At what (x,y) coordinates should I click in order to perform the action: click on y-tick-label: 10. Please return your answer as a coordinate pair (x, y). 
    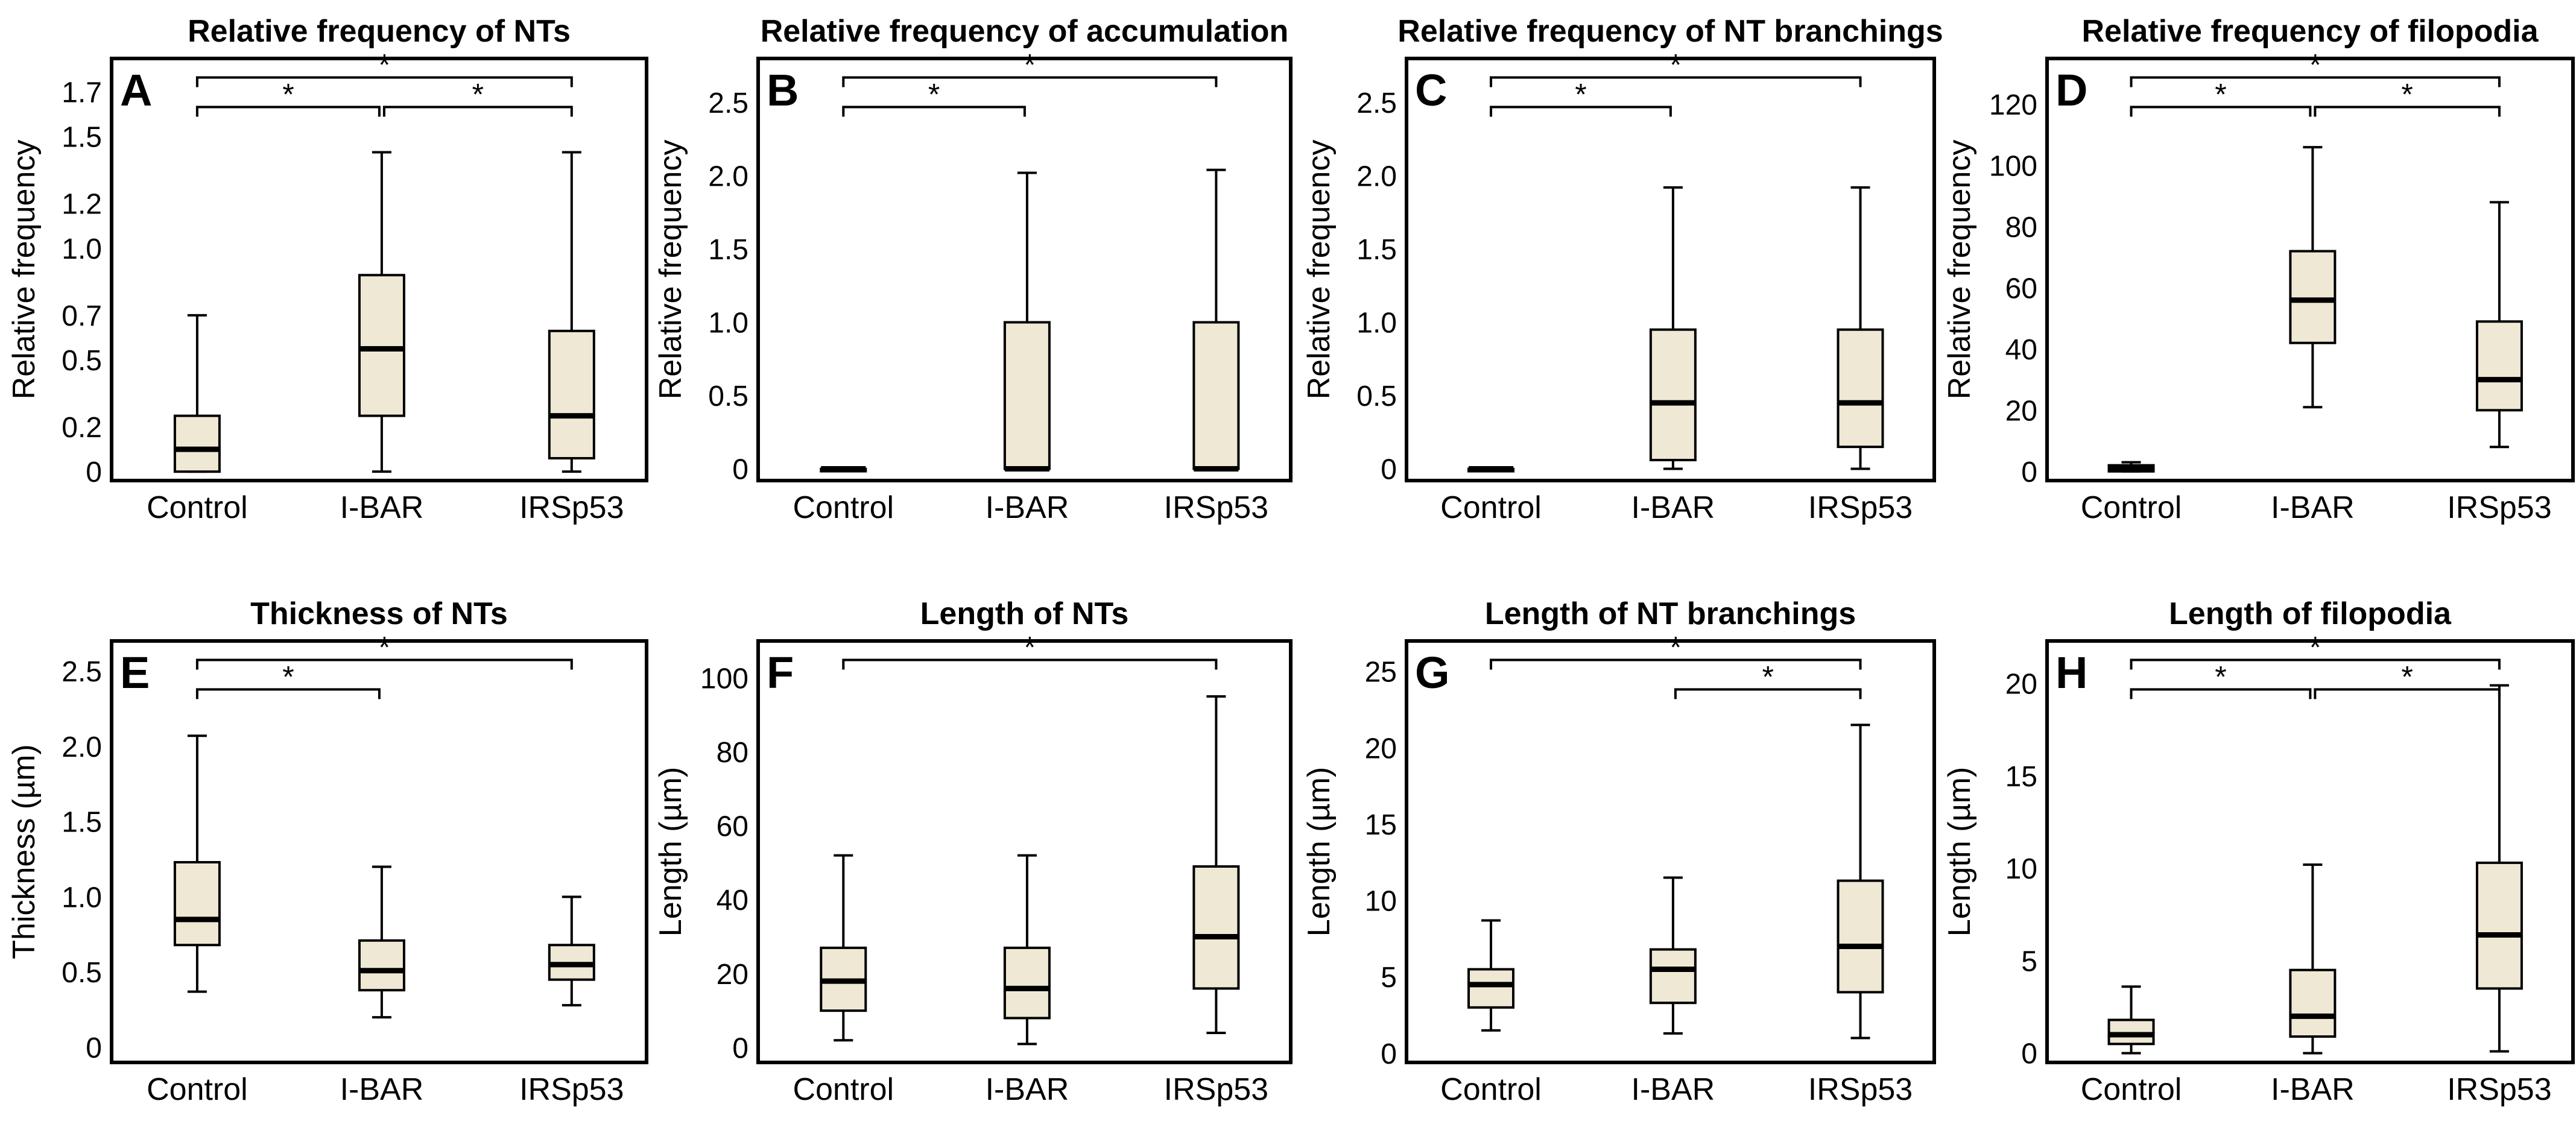
    Looking at the image, I should click on (1381, 902).